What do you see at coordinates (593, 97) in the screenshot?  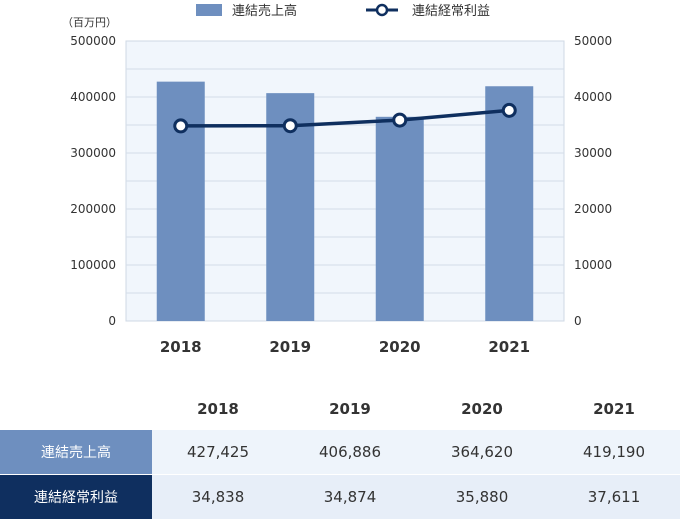 I see `right-tick-label: 40000` at bounding box center [593, 97].